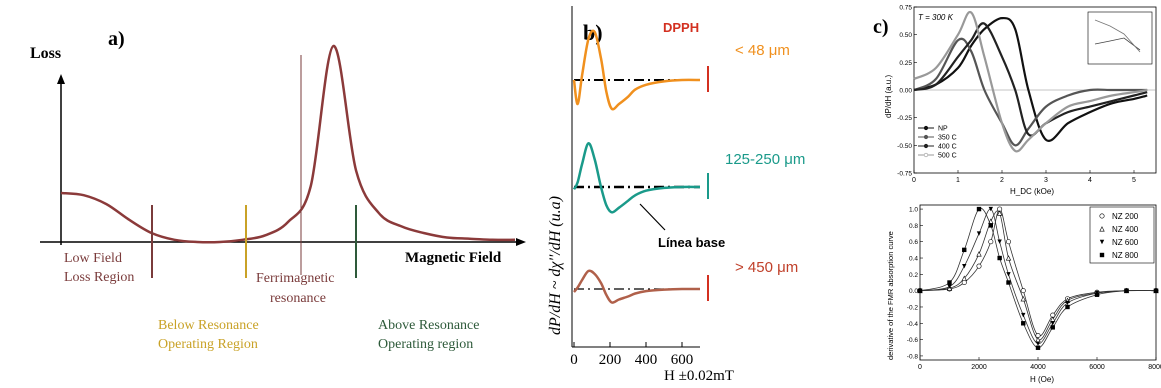  Describe the element at coordinates (1119, 236) in the screenshot. I see `c2-legend: NZ 200 NZ 400 NZ 600 NZ 800` at that location.